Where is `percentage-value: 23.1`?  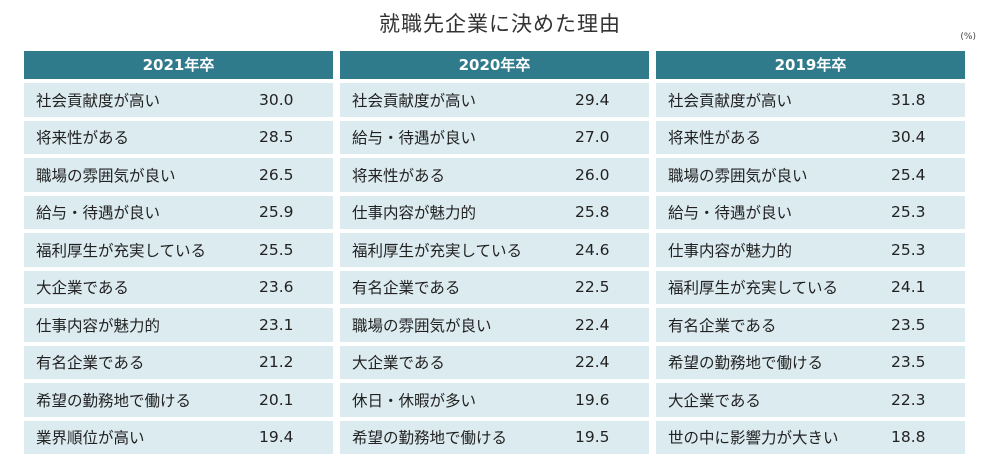 percentage-value: 23.1 is located at coordinates (276, 324).